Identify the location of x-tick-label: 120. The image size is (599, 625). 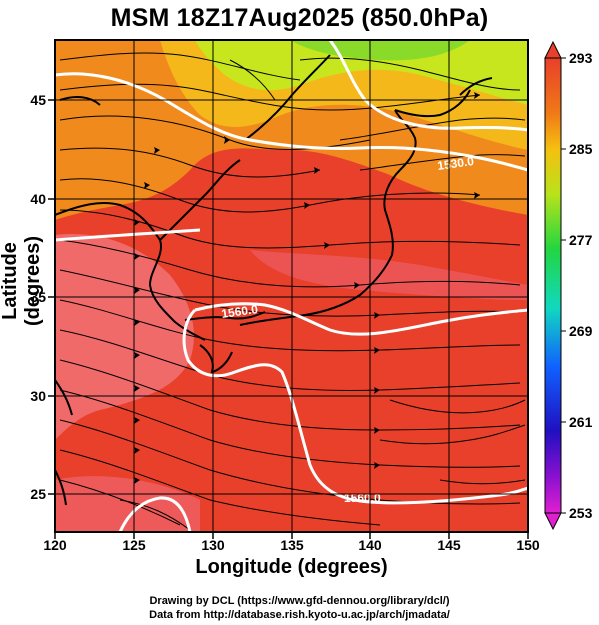
(55, 545).